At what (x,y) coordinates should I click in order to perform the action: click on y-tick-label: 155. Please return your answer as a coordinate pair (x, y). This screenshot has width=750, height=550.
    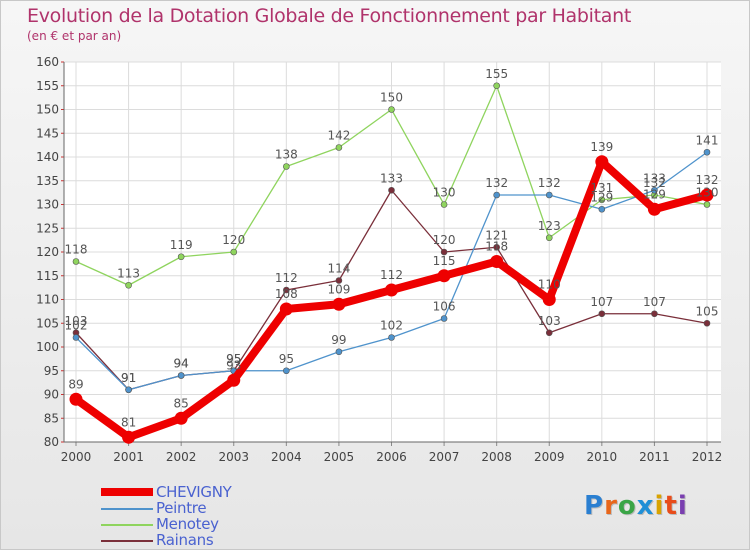
    Looking at the image, I should click on (47, 86).